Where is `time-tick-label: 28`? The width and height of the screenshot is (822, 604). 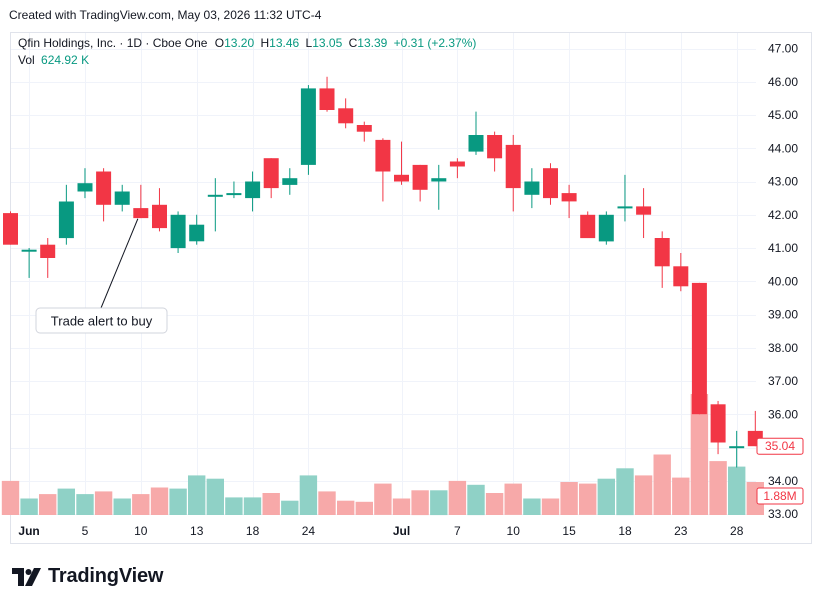 time-tick-label: 28 is located at coordinates (737, 531).